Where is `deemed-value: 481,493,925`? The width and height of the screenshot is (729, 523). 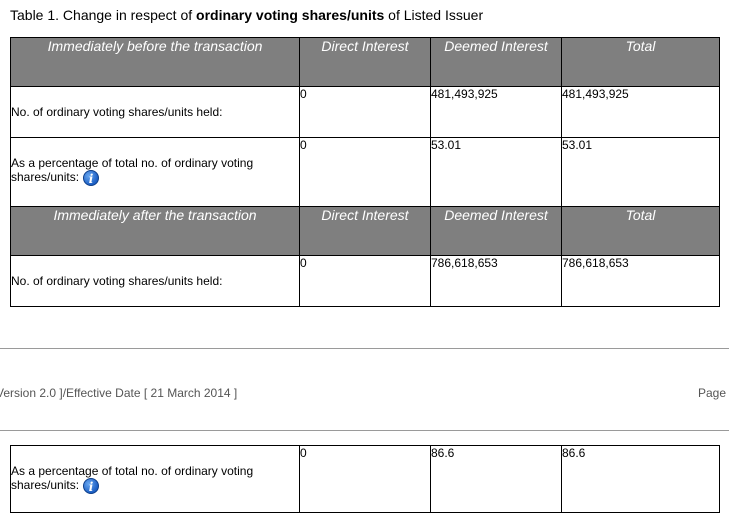
deemed-value: 481,493,925 is located at coordinates (496, 112).